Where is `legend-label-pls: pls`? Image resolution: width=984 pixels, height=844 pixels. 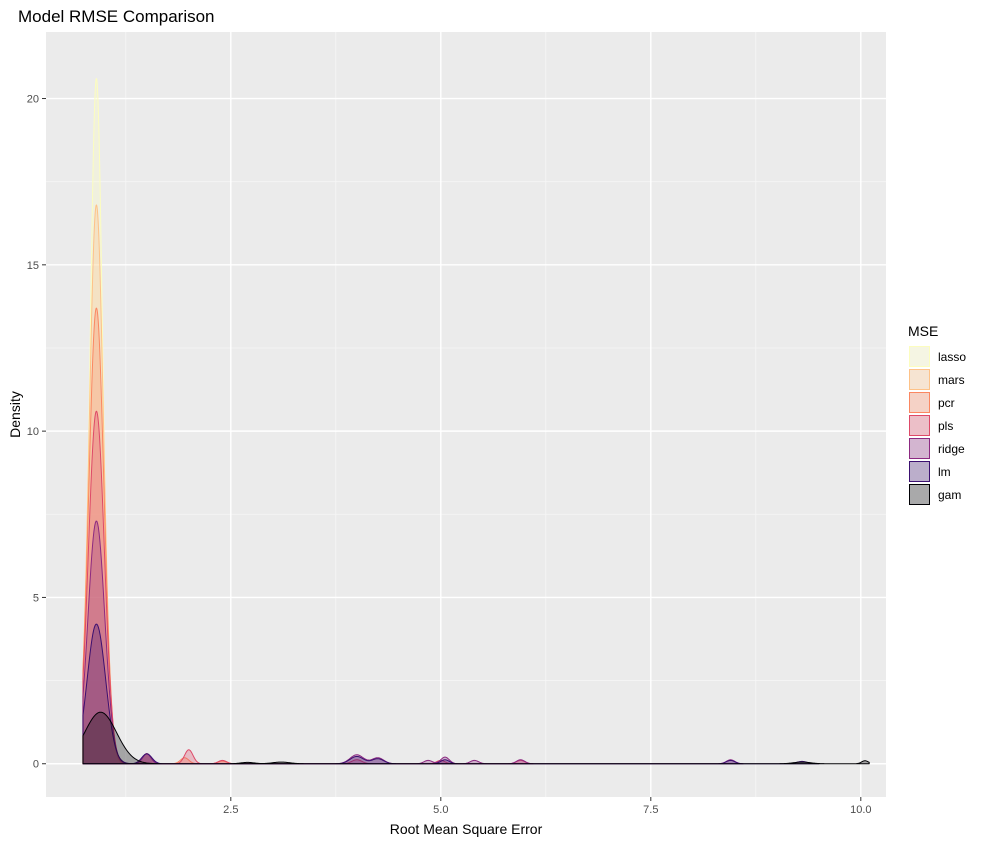 legend-label-pls: pls is located at coordinates (945, 426).